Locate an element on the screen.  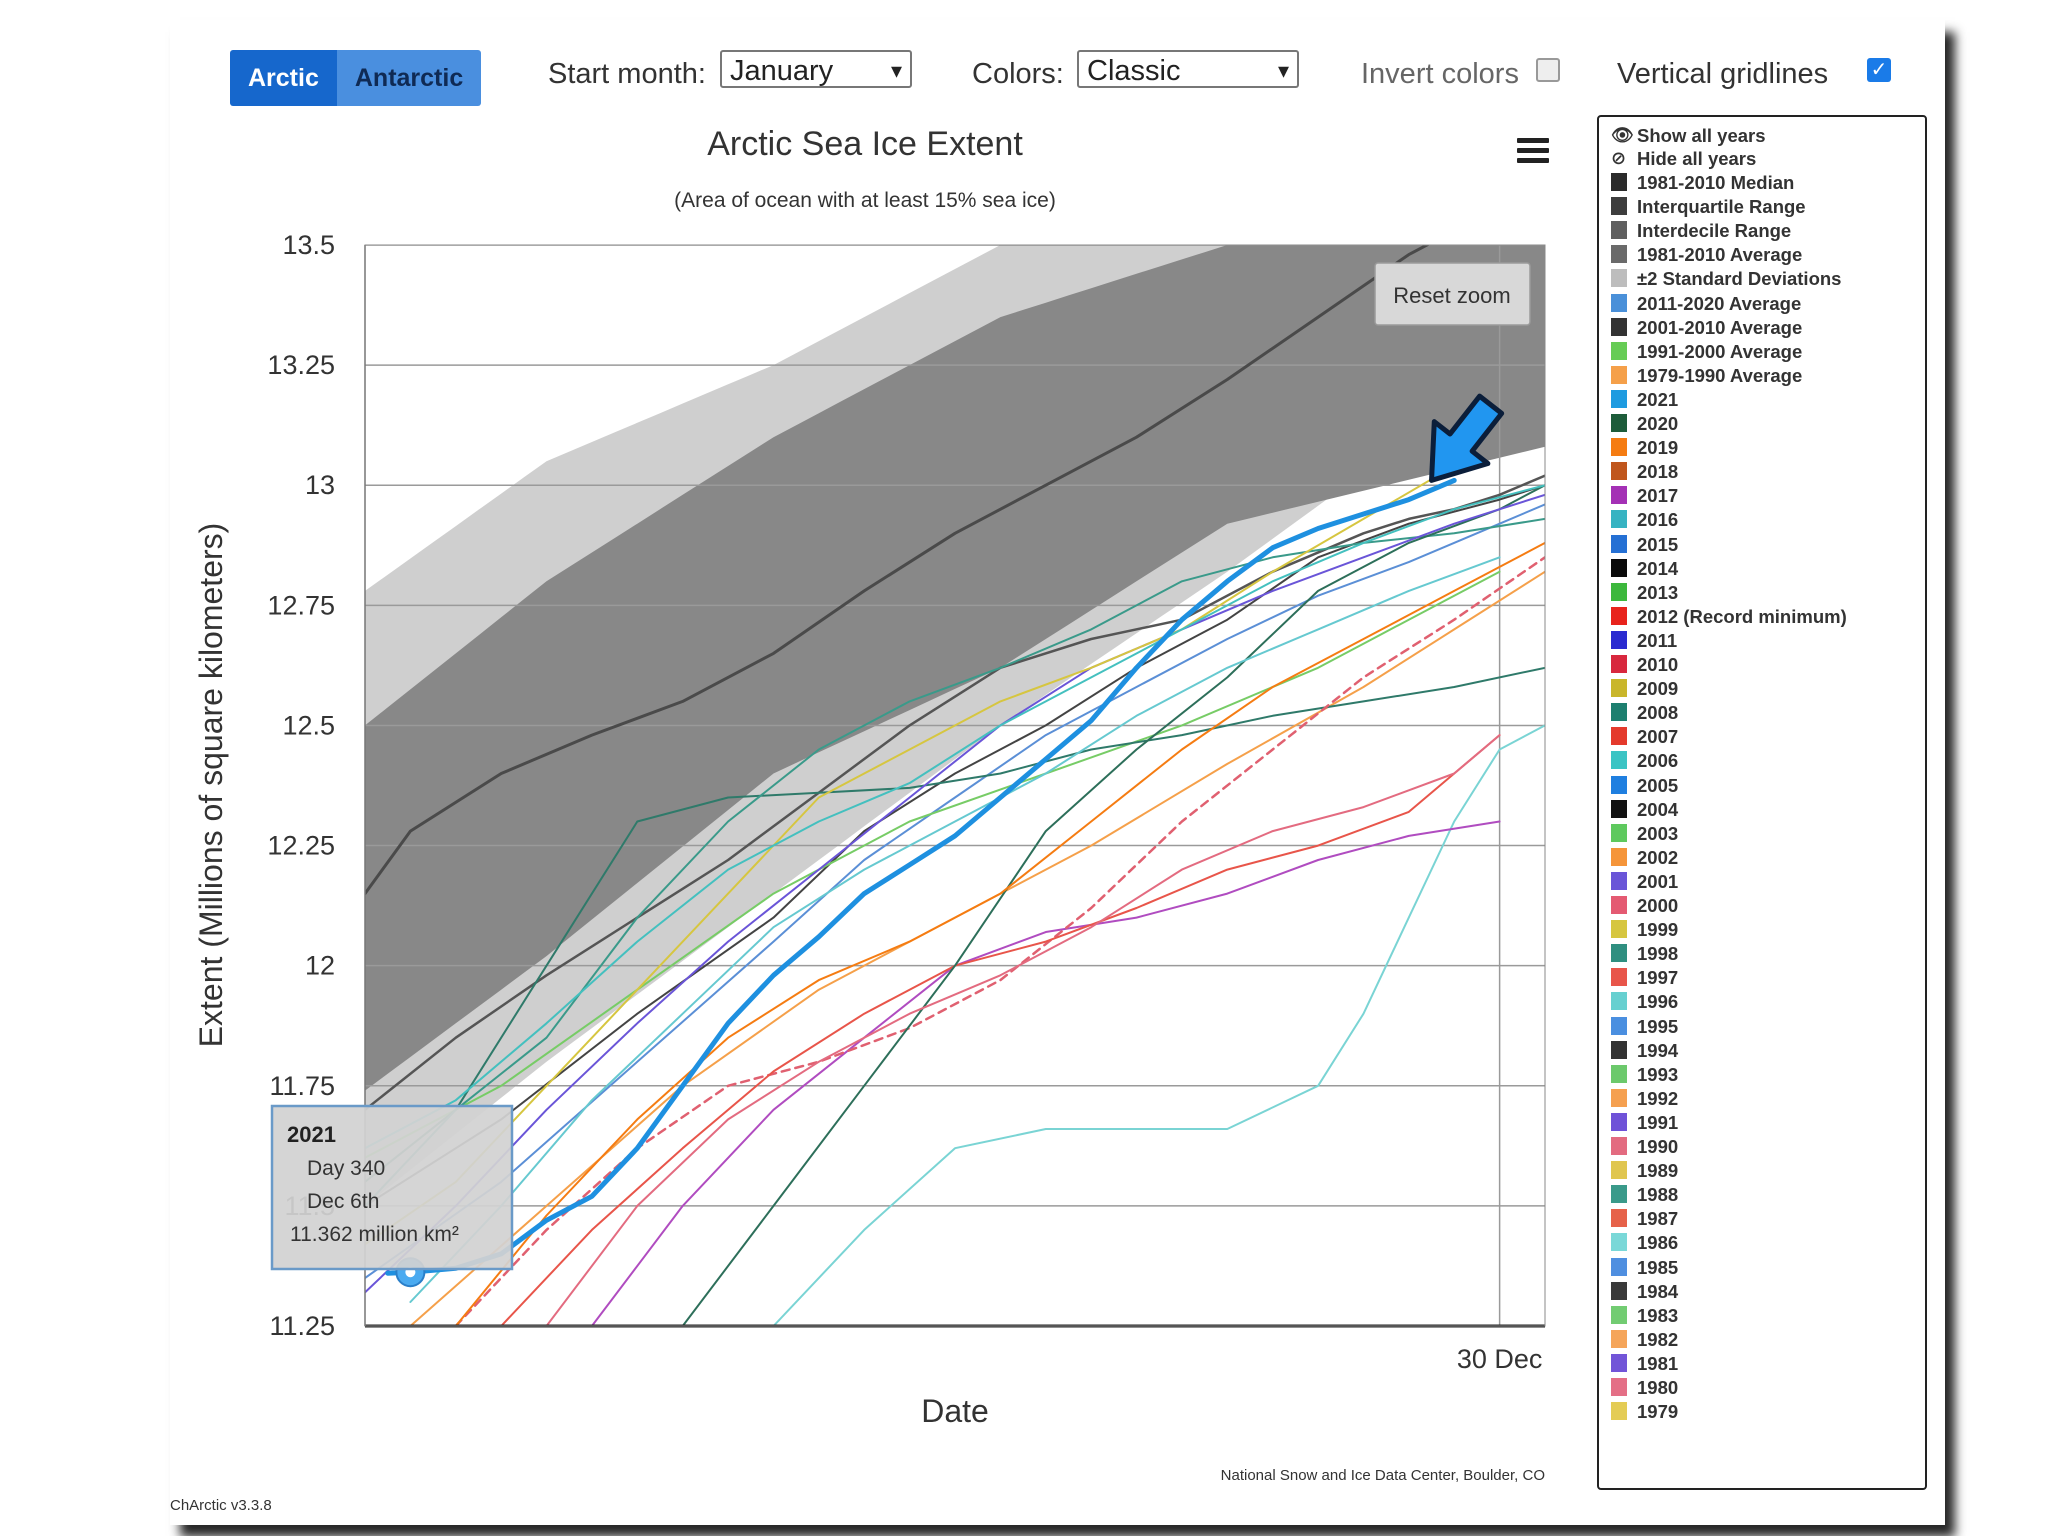
arctic-button: Arctic is located at coordinates (283, 78).